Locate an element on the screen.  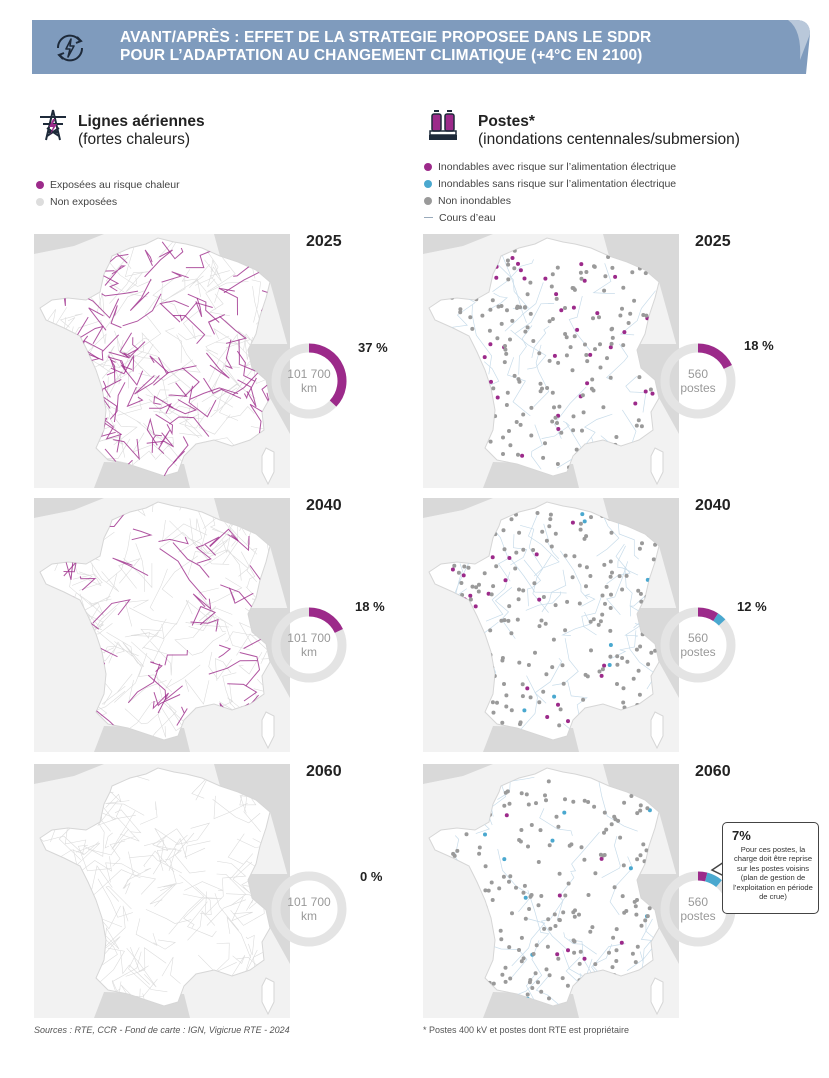
donut-track is located at coordinates (309, 909).